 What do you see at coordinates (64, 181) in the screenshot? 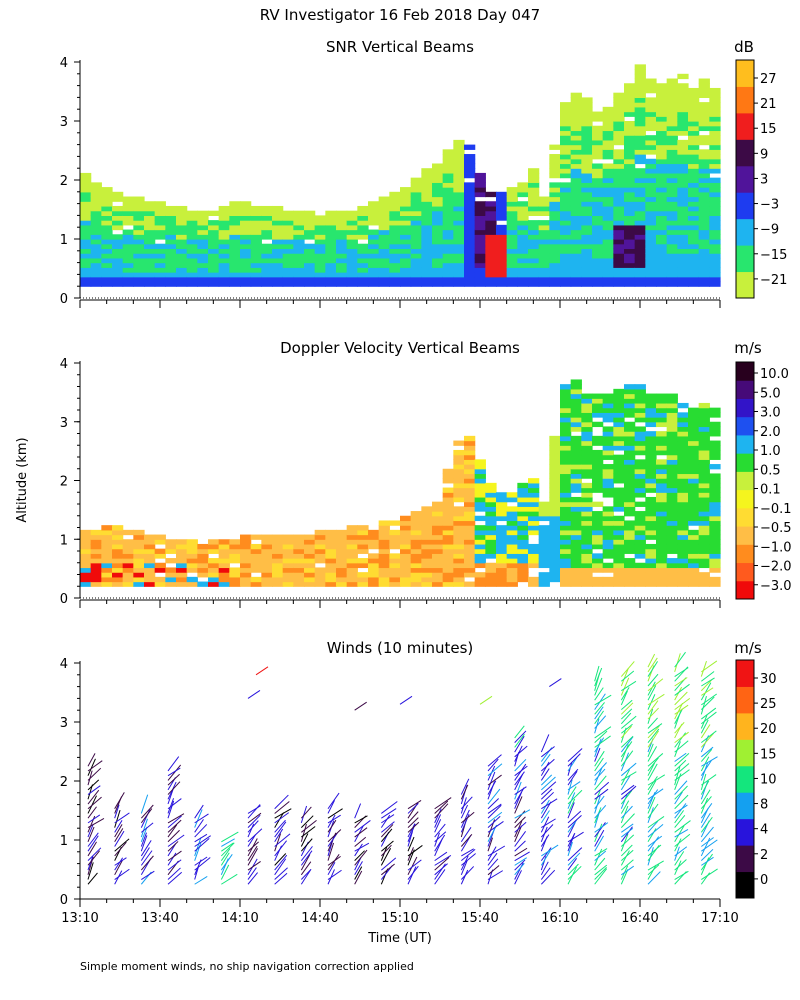
I see `y-tick-label: 2` at bounding box center [64, 181].